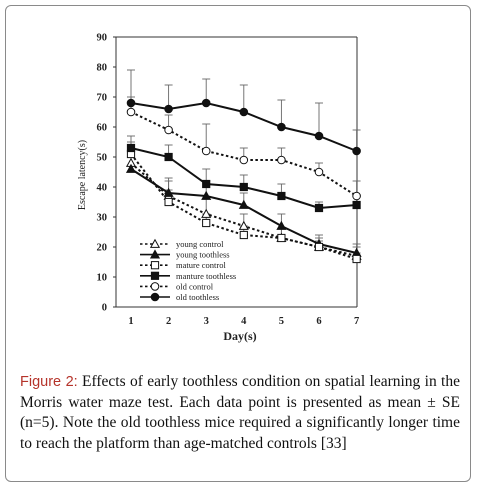  Describe the element at coordinates (195, 286) in the screenshot. I see `legend-entry-label: old control` at that location.